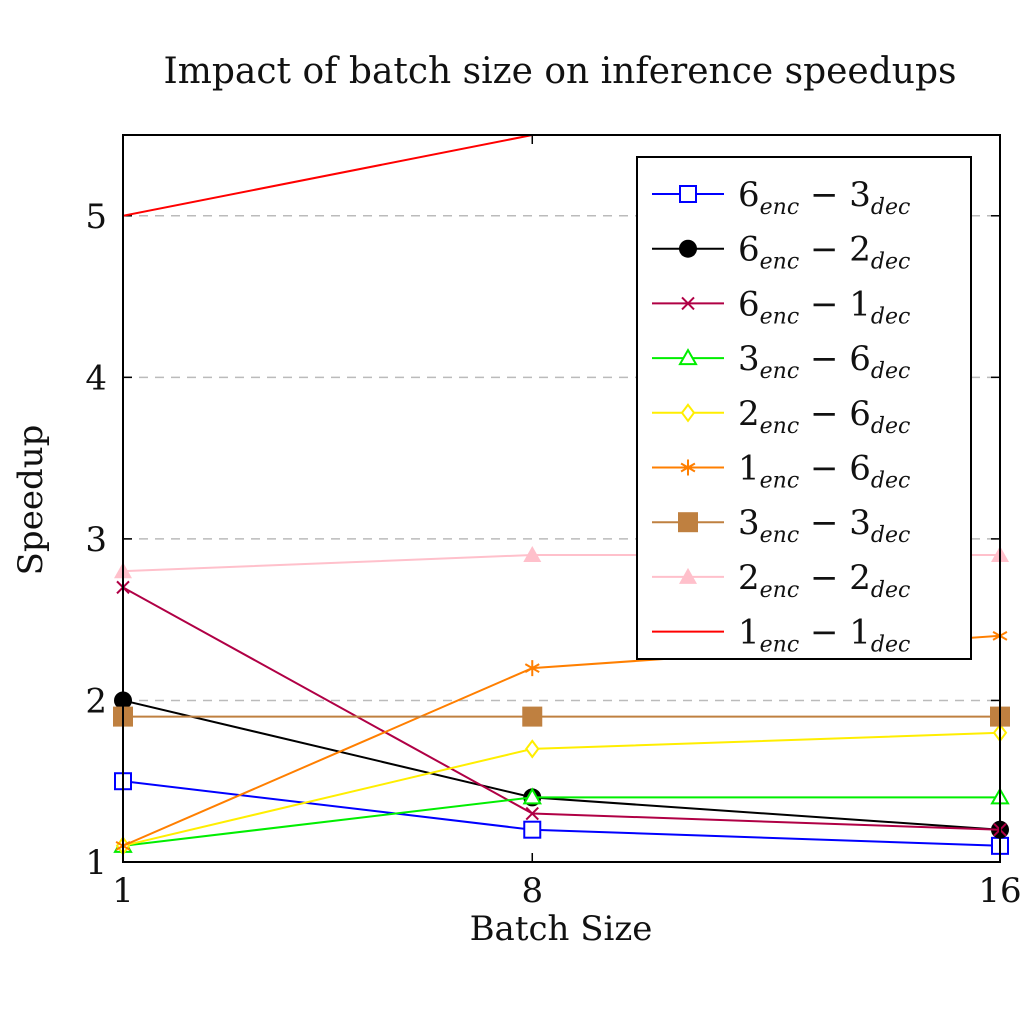 The image size is (1024, 1024). I want to click on legend-label: 1enc − 6dec, so click(824, 471).